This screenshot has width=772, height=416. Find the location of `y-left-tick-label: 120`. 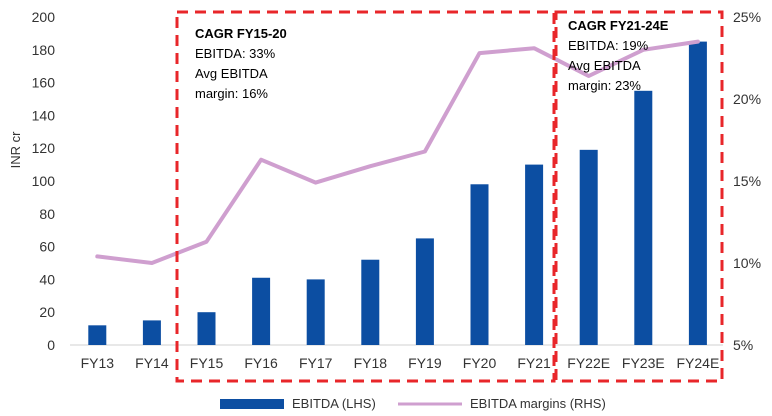

y-left-tick-label: 120 is located at coordinates (44, 148).